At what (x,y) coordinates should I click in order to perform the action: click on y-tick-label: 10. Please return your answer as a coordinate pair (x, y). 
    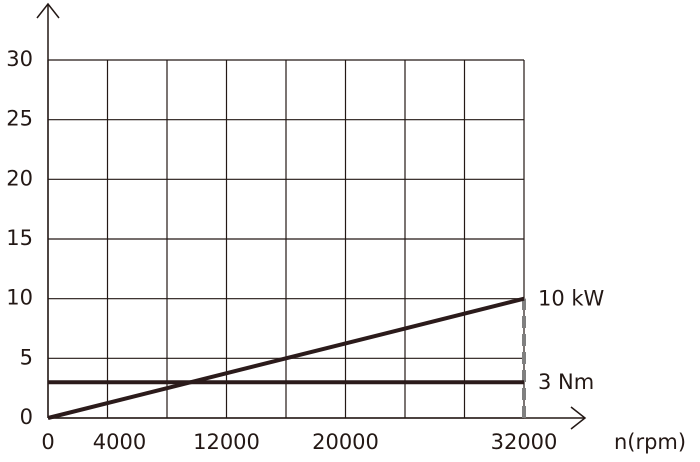
    Looking at the image, I should click on (19, 298).